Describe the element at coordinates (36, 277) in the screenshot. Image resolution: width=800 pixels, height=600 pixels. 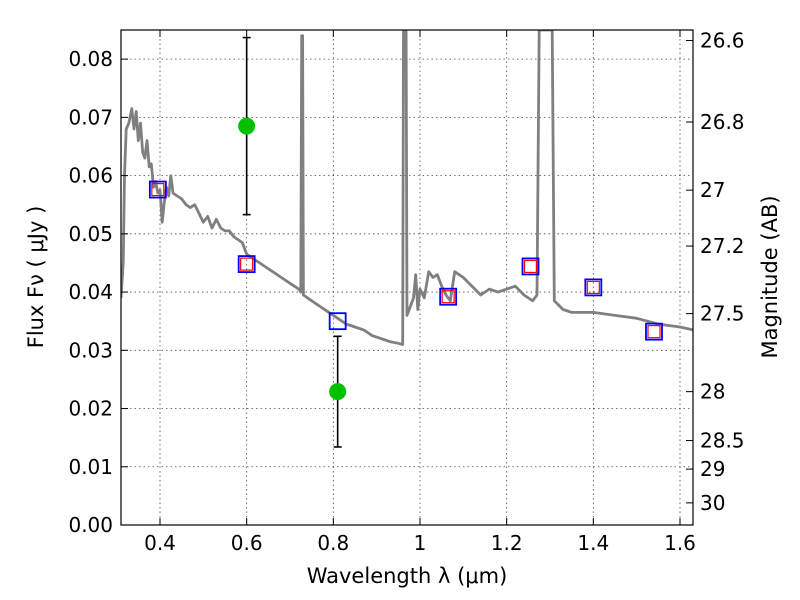
I see `y-axis-label: Flux Fν ( μJy )` at that location.